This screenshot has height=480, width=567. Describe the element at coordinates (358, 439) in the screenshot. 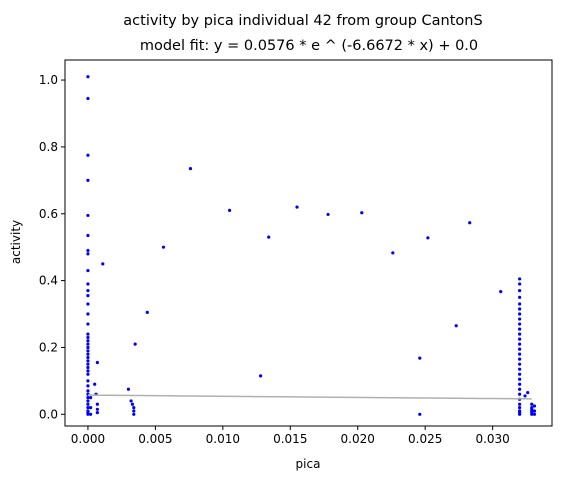

I see `x-tick-label-4: 0.020` at that location.